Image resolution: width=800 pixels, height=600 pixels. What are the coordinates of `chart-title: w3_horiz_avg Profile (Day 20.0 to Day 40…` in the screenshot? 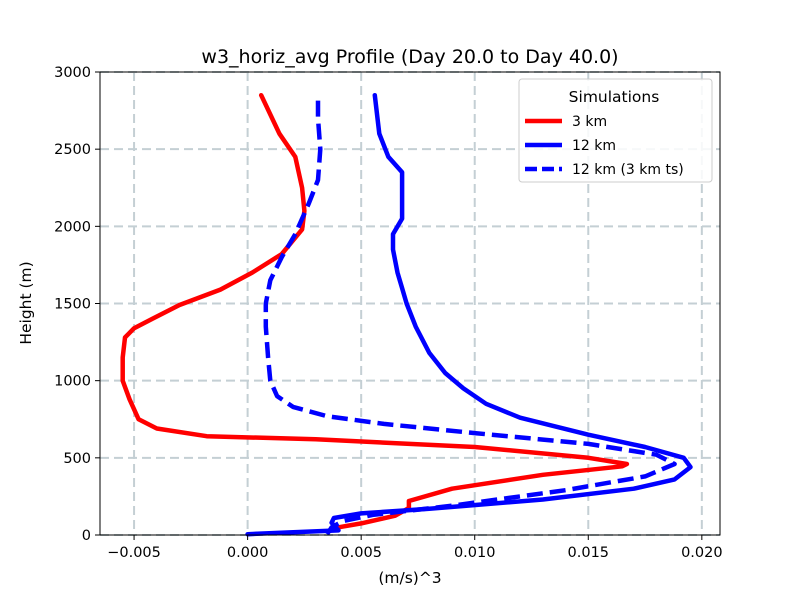 It's located at (409, 57).